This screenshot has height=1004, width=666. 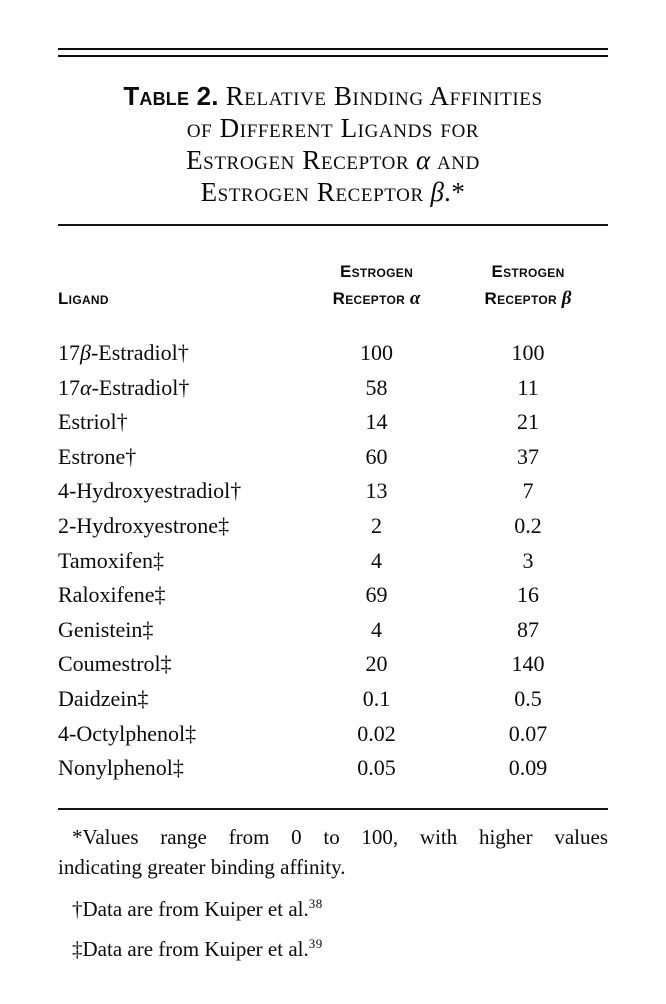 I want to click on ligand-cell: Raloxifene‡, so click(x=112, y=595).